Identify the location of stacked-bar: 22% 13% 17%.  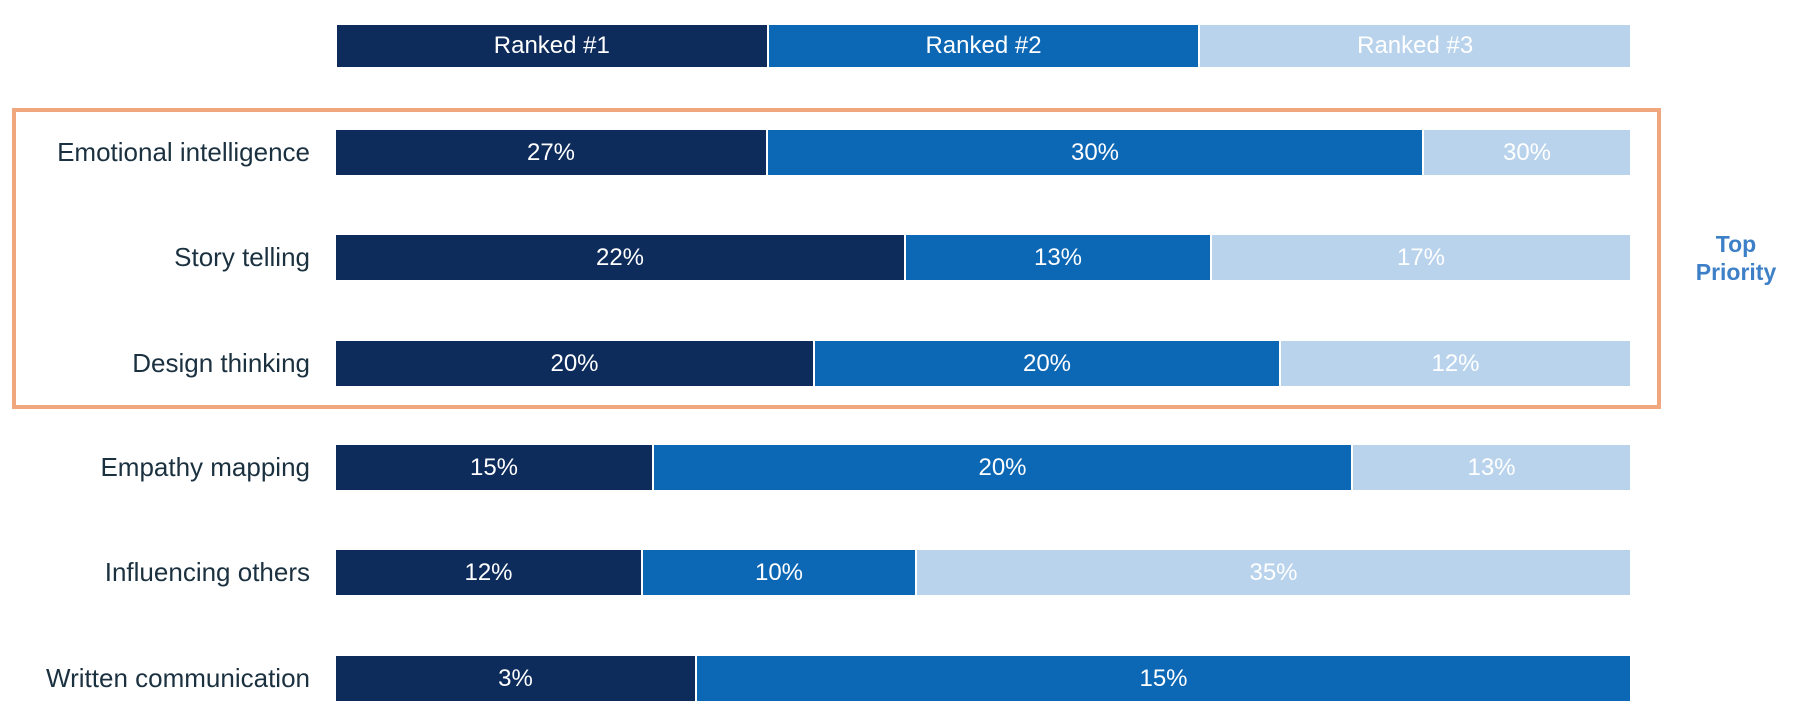
(983, 257).